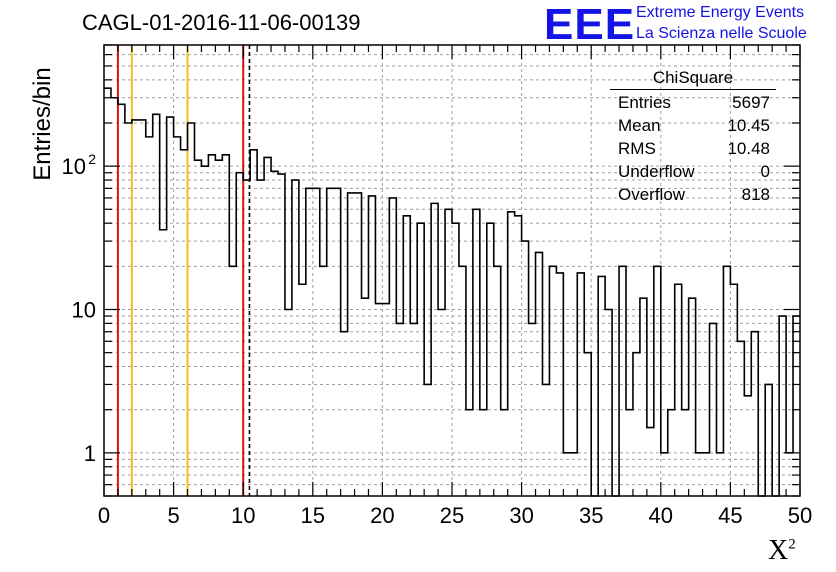 This screenshot has height=572, width=836. I want to click on stats-row: Underflow 0, so click(694, 173).